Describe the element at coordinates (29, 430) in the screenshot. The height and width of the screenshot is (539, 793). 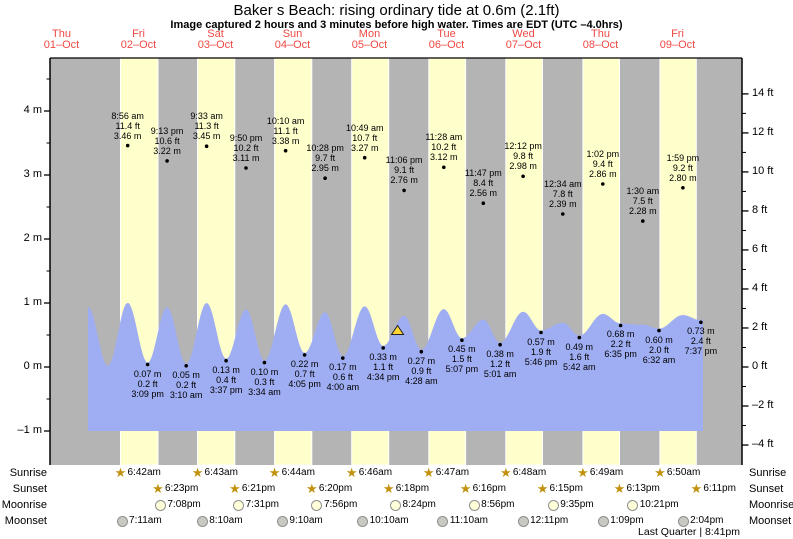
I see `left-axis-tick-label: –1 m` at that location.